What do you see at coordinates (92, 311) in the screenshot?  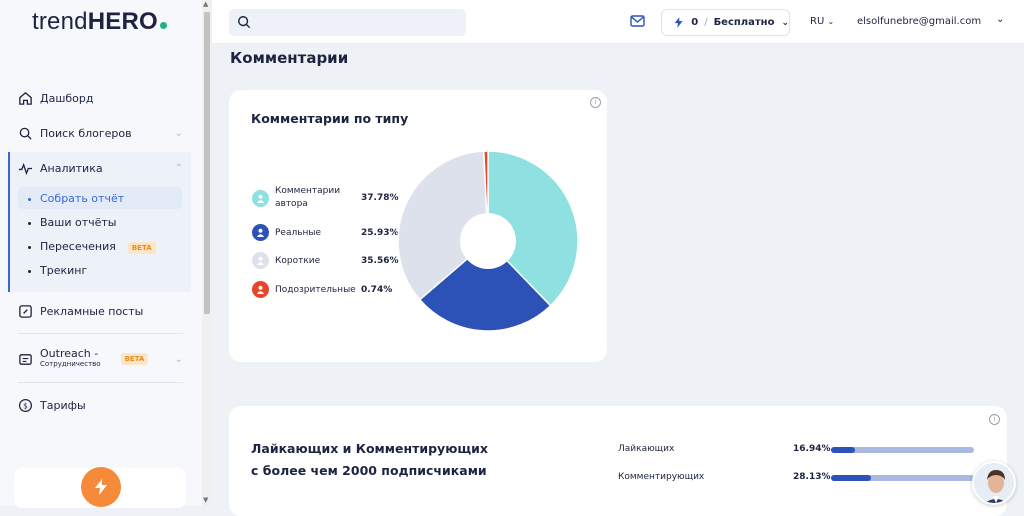 I see `sidebar-item-label: Рекламные посты` at bounding box center [92, 311].